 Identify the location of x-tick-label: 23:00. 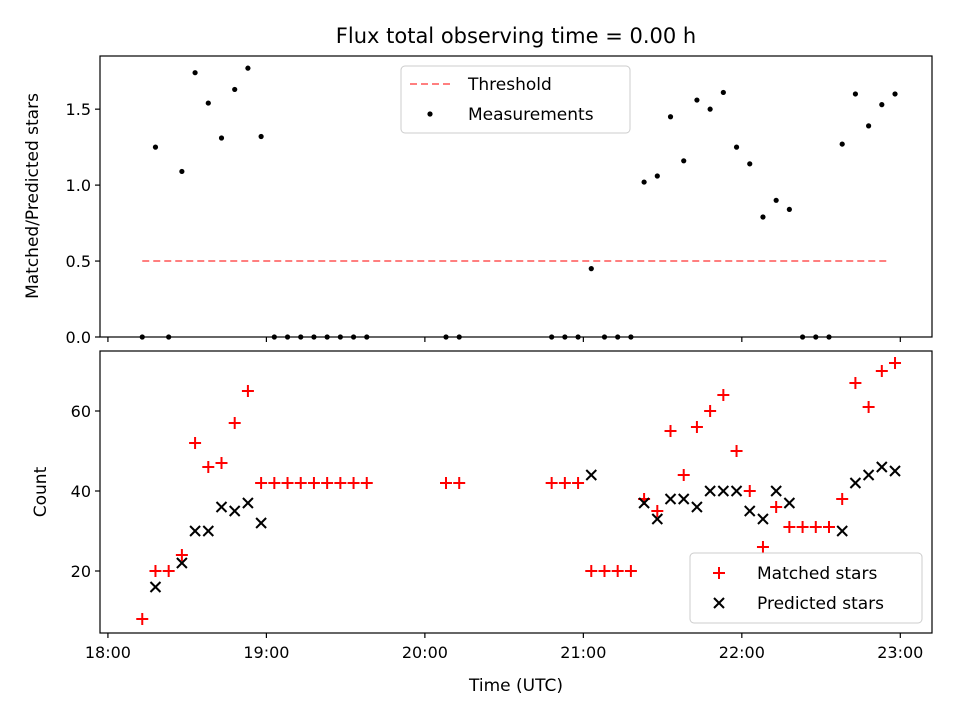
(900, 652).